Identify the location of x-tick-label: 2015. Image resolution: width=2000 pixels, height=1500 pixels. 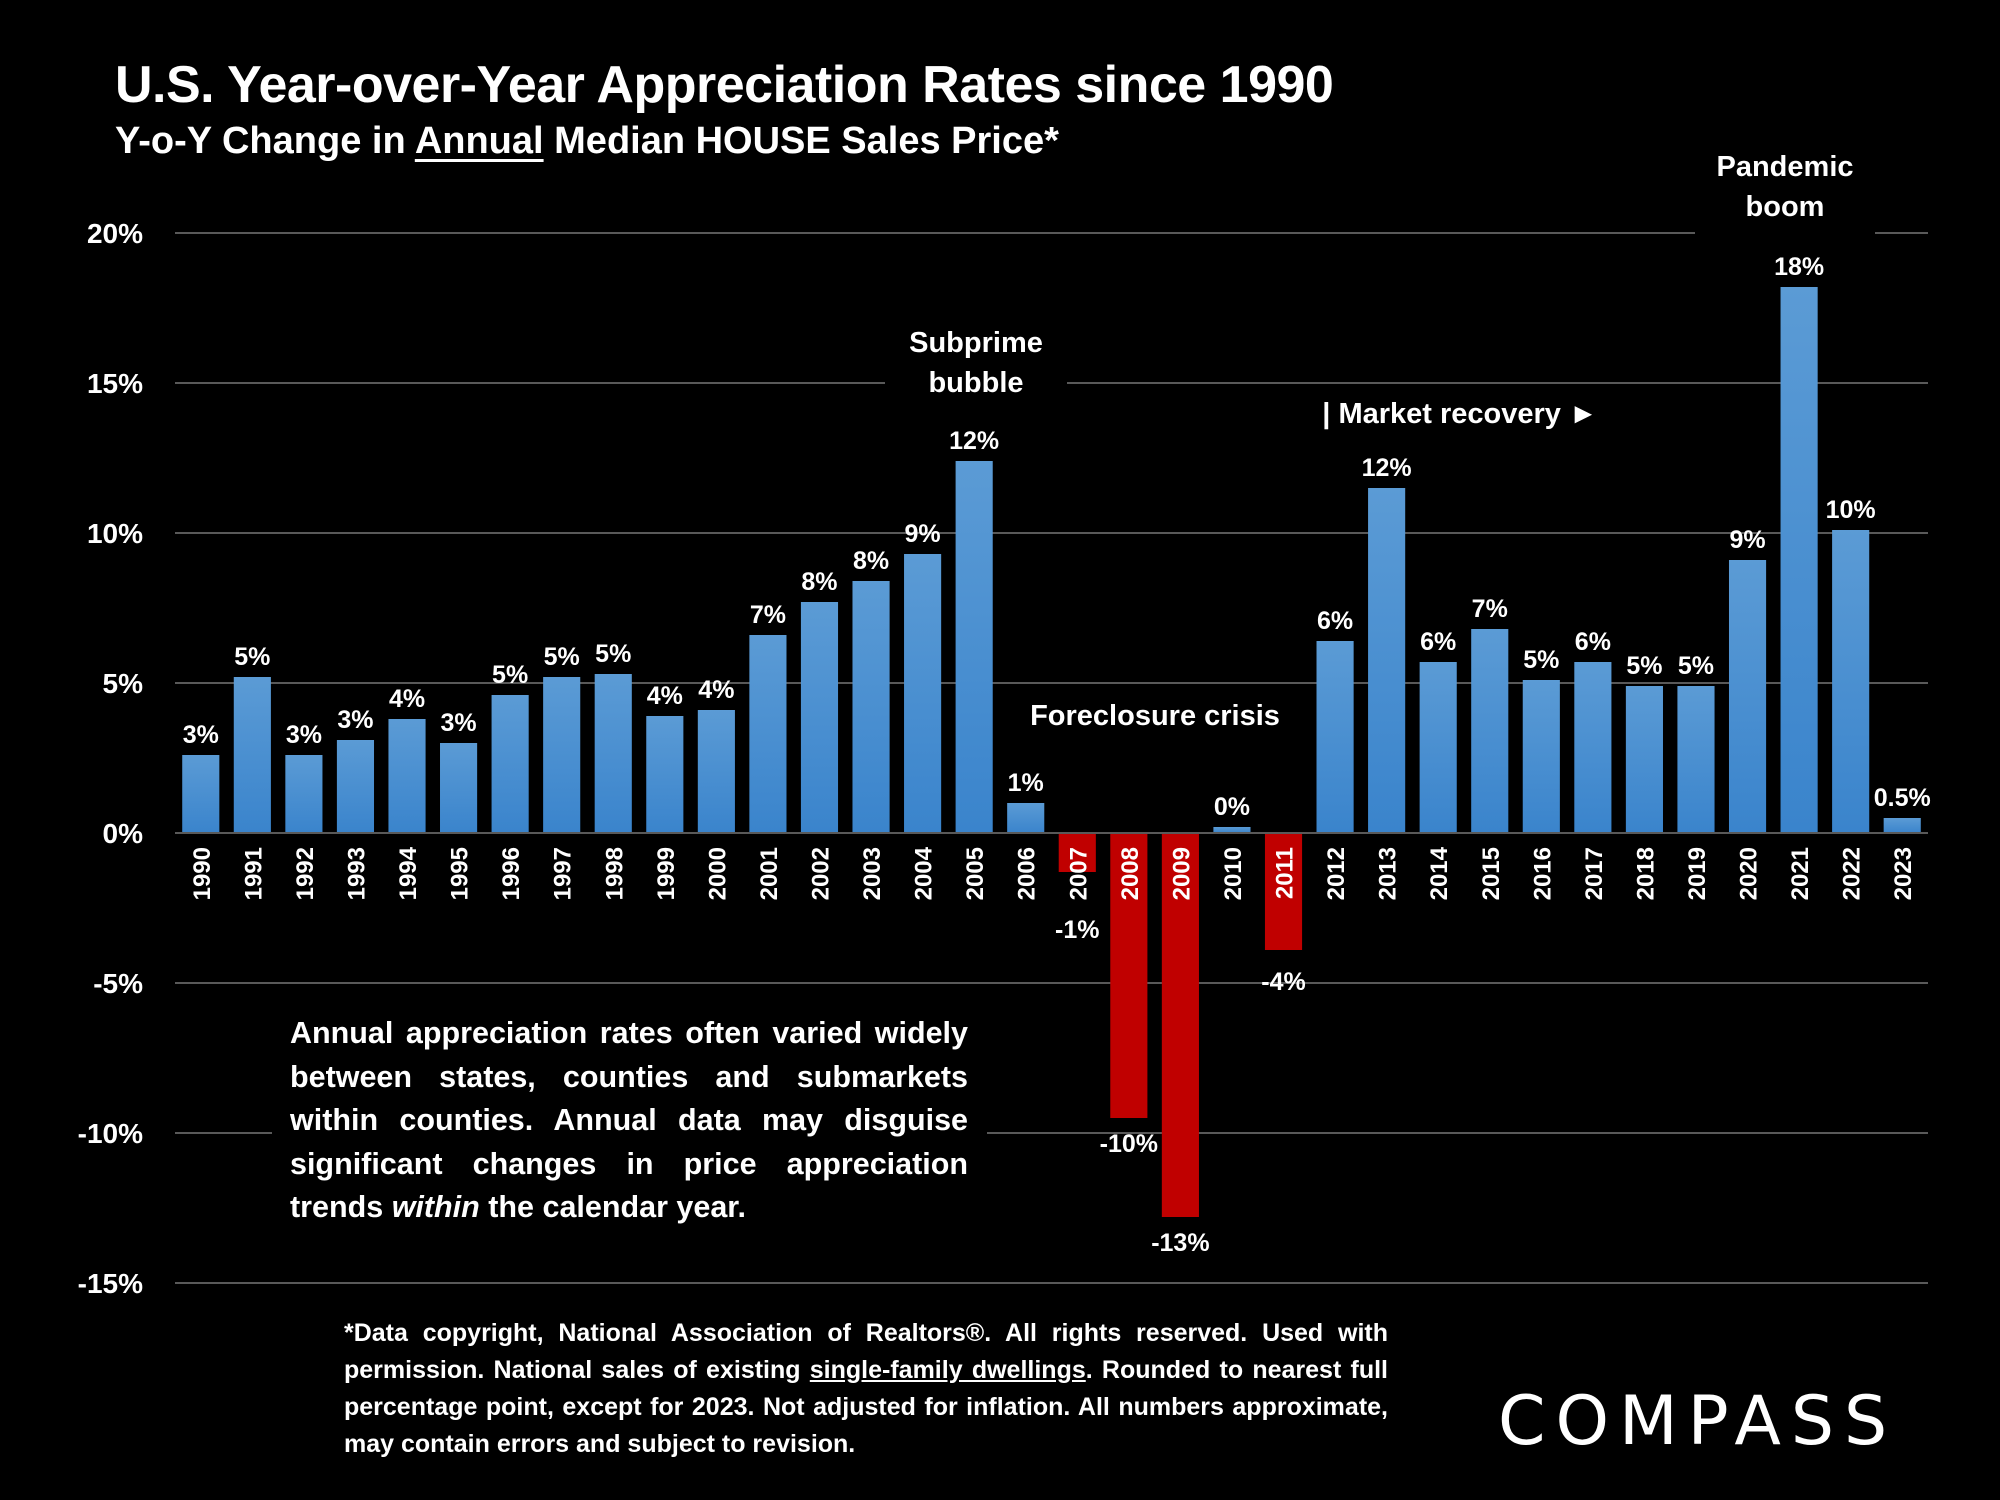
(1491, 873).